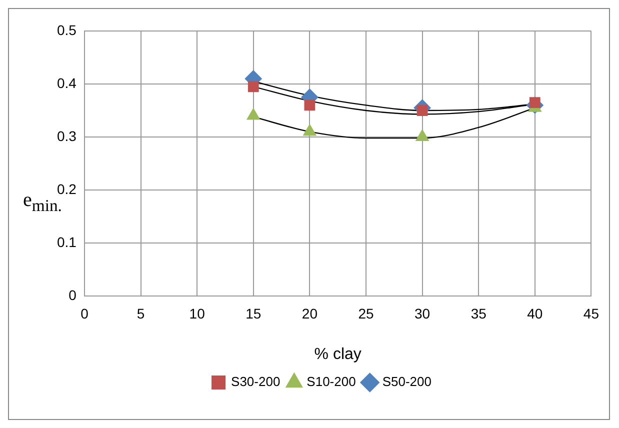  What do you see at coordinates (331, 382) in the screenshot?
I see `legend-label: S10-200` at bounding box center [331, 382].